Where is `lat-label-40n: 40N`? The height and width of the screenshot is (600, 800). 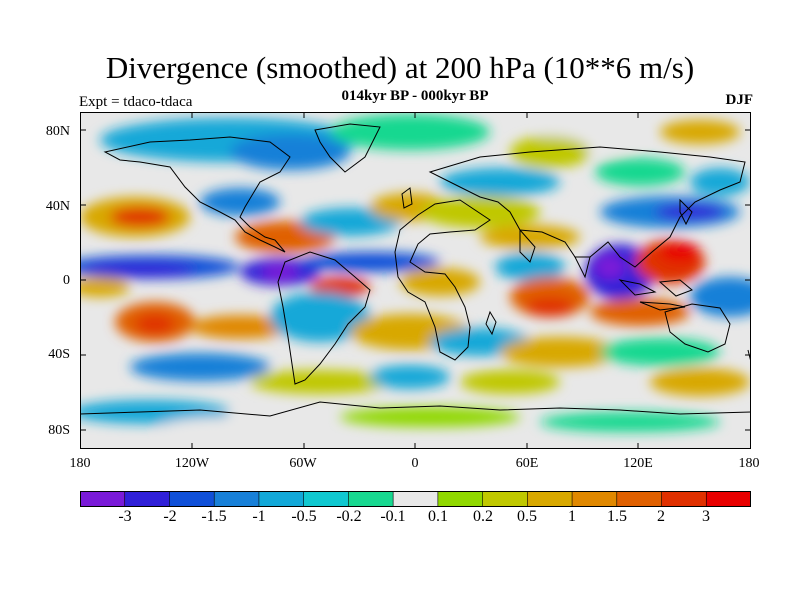
lat-label-40n: 40N is located at coordinates (57, 206).